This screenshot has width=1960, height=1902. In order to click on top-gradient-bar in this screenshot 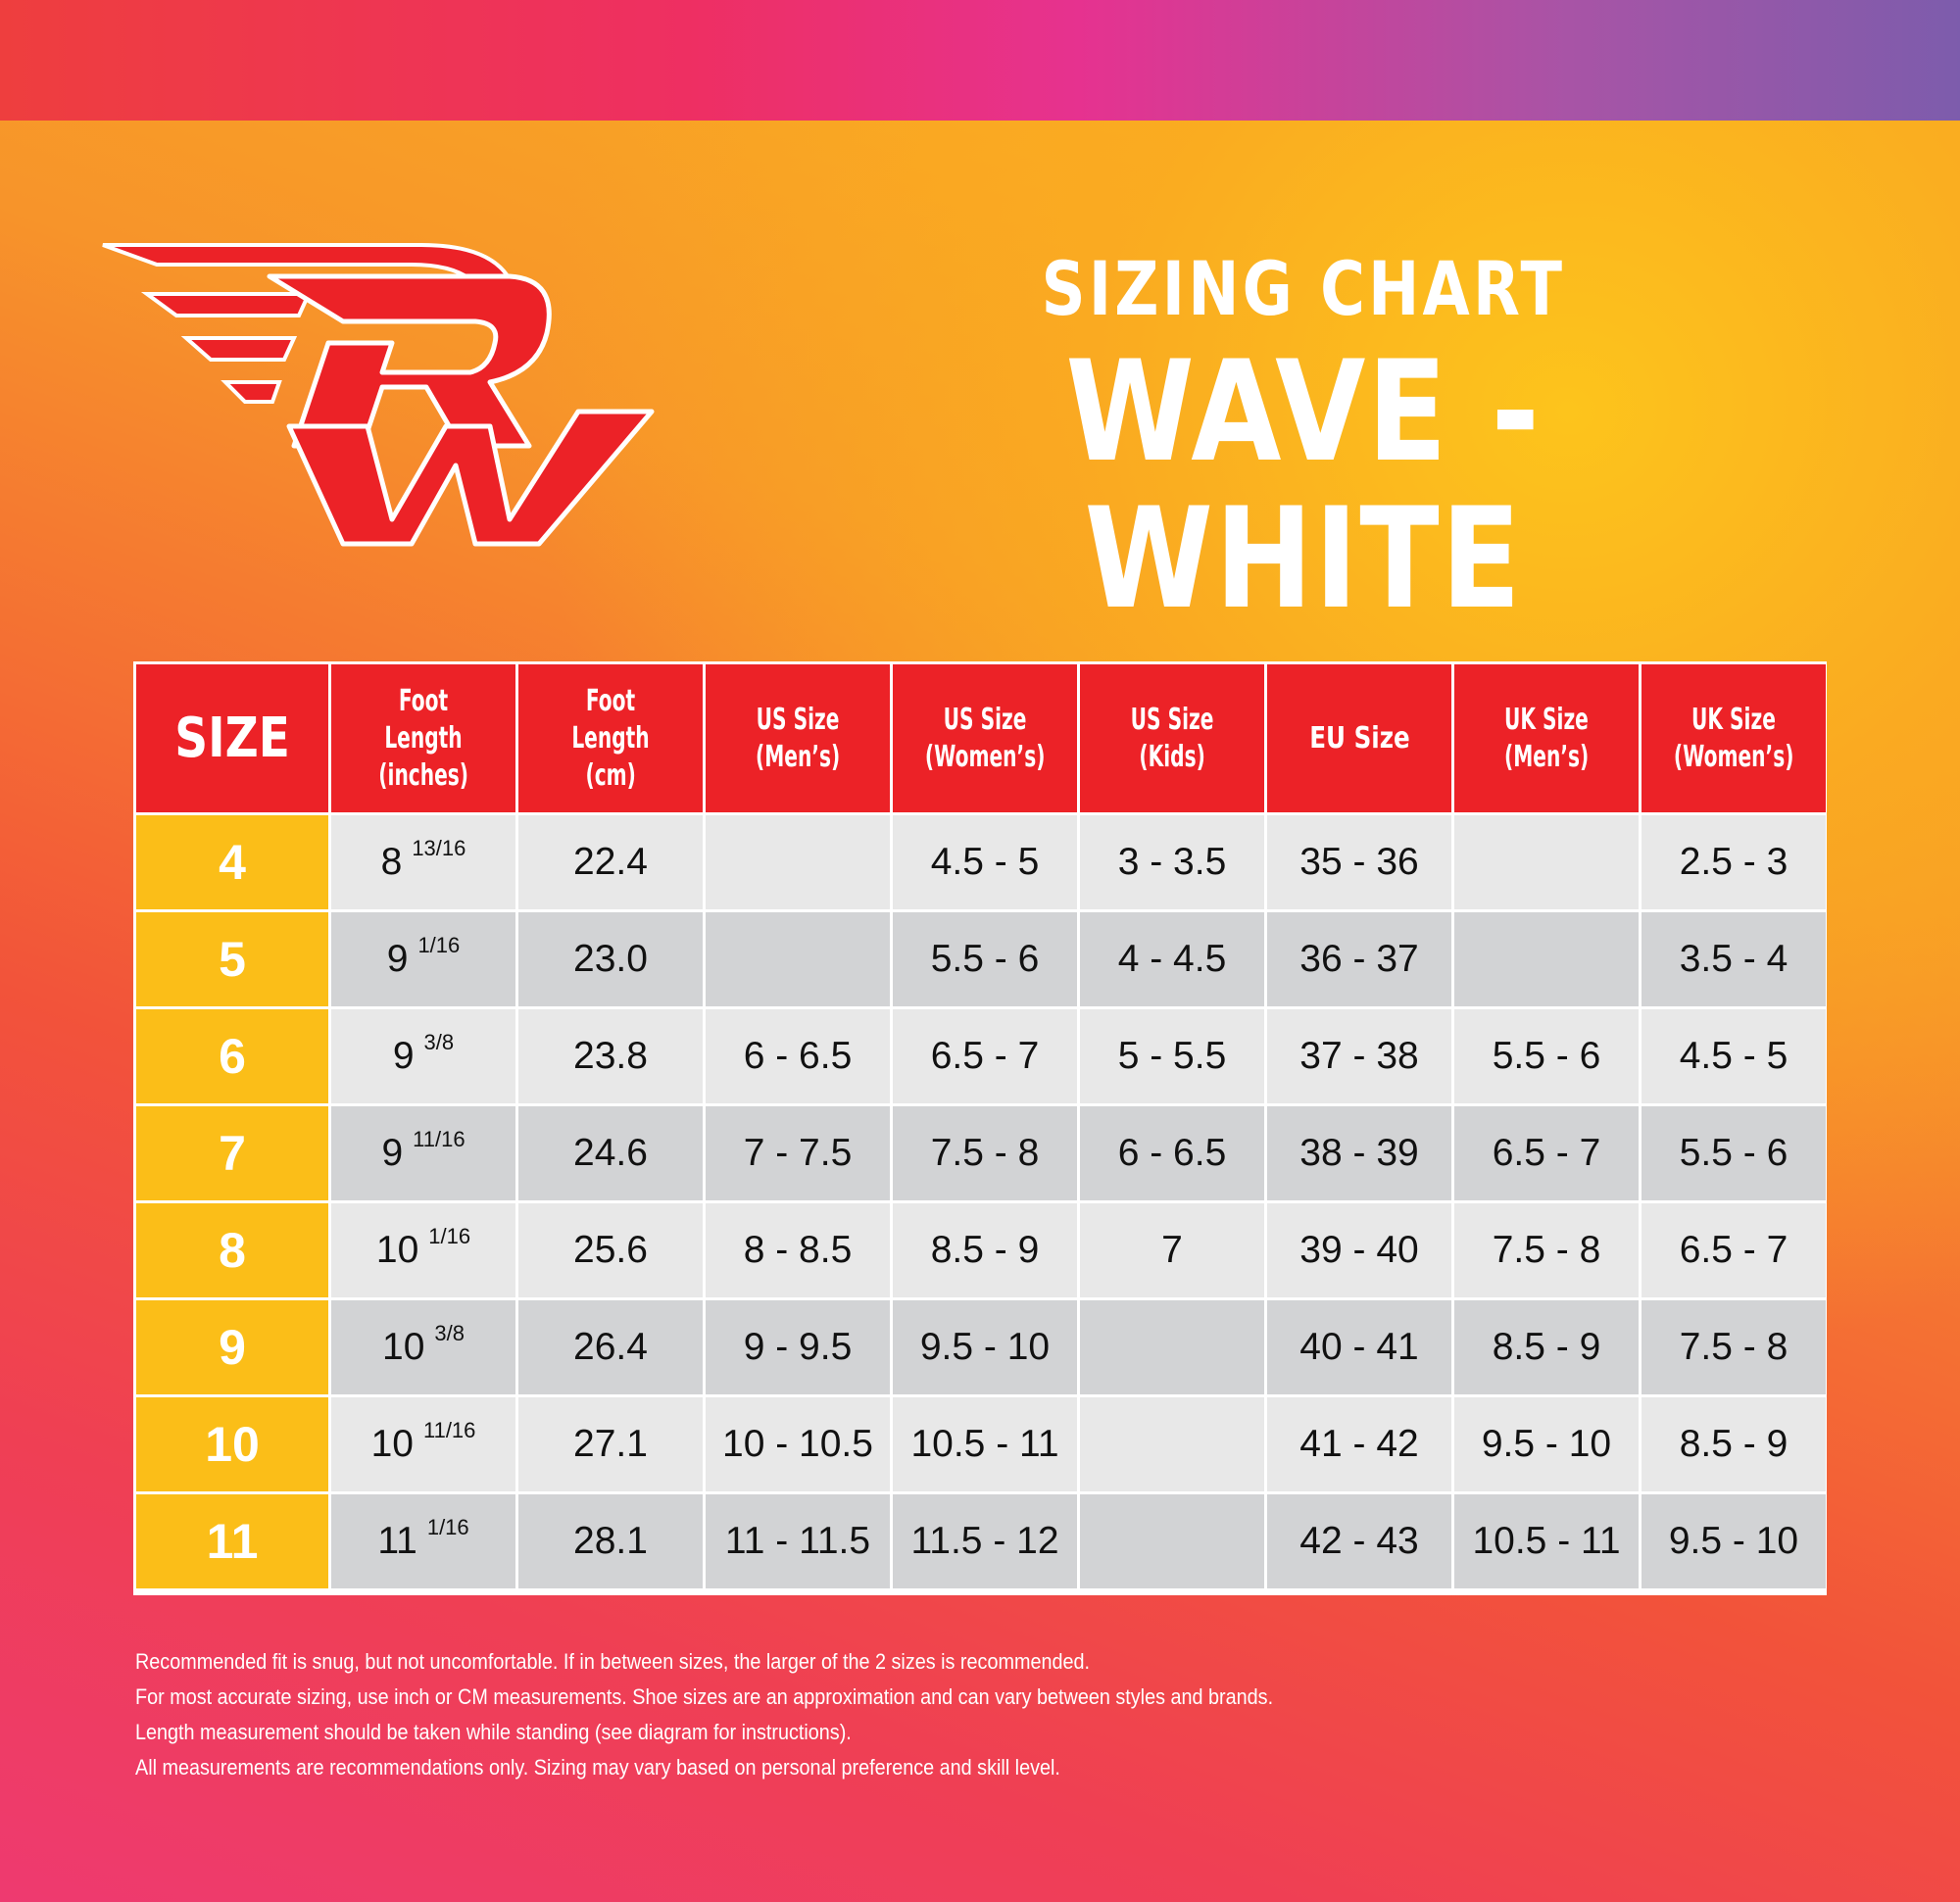, I will do `click(980, 61)`.